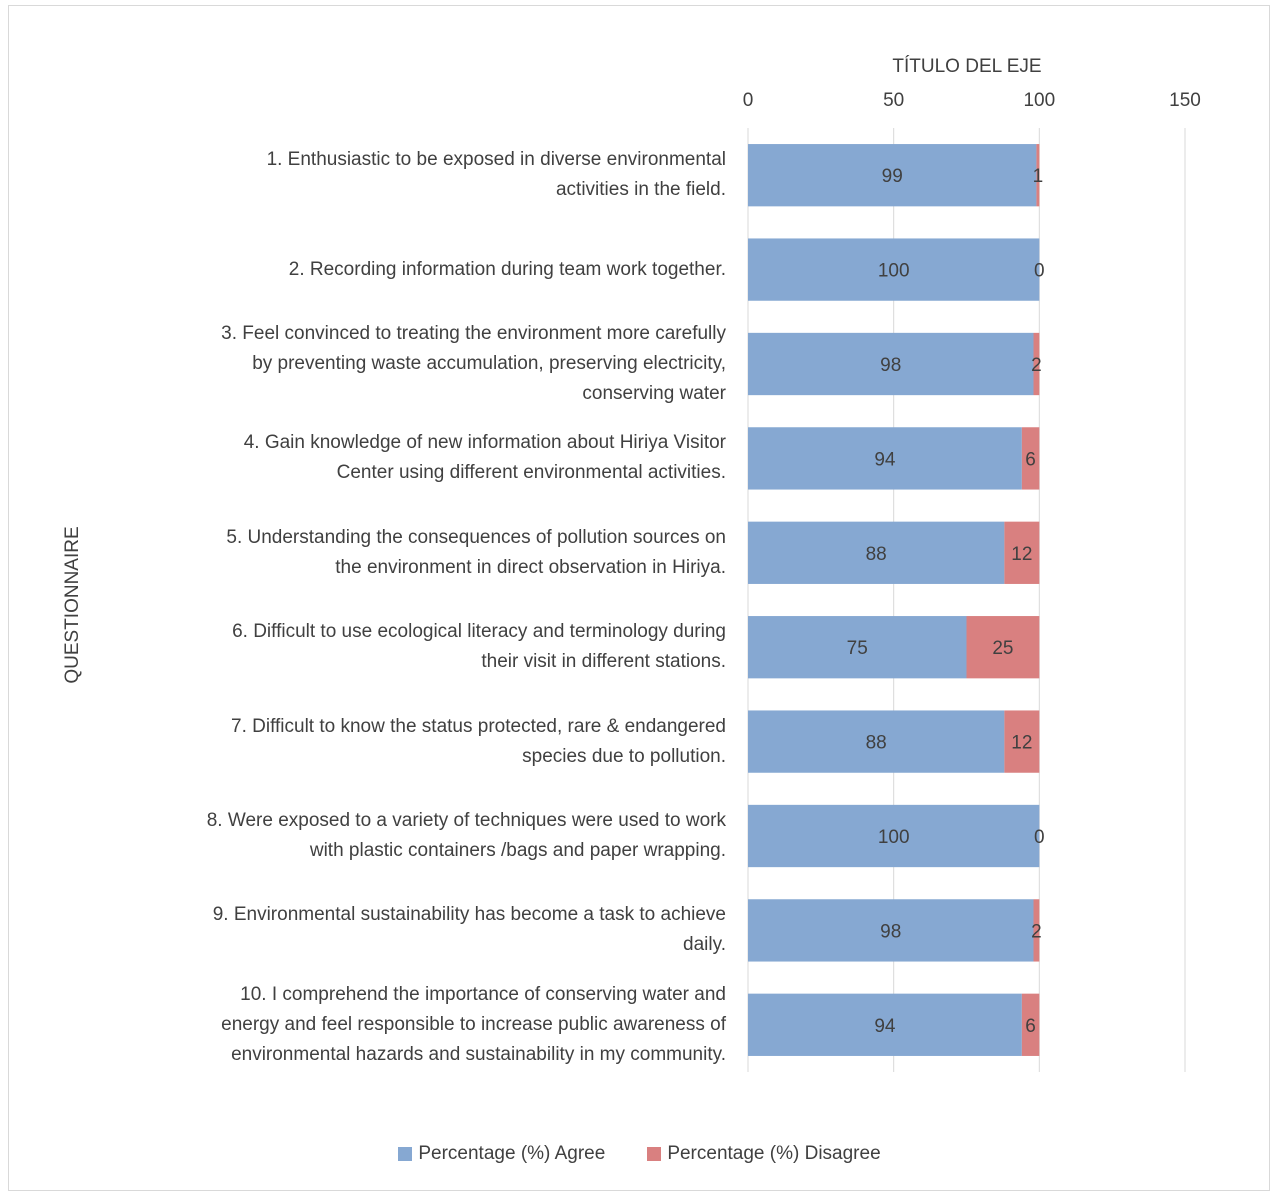 The height and width of the screenshot is (1191, 1279). I want to click on x-tick-label: 150, so click(1185, 100).